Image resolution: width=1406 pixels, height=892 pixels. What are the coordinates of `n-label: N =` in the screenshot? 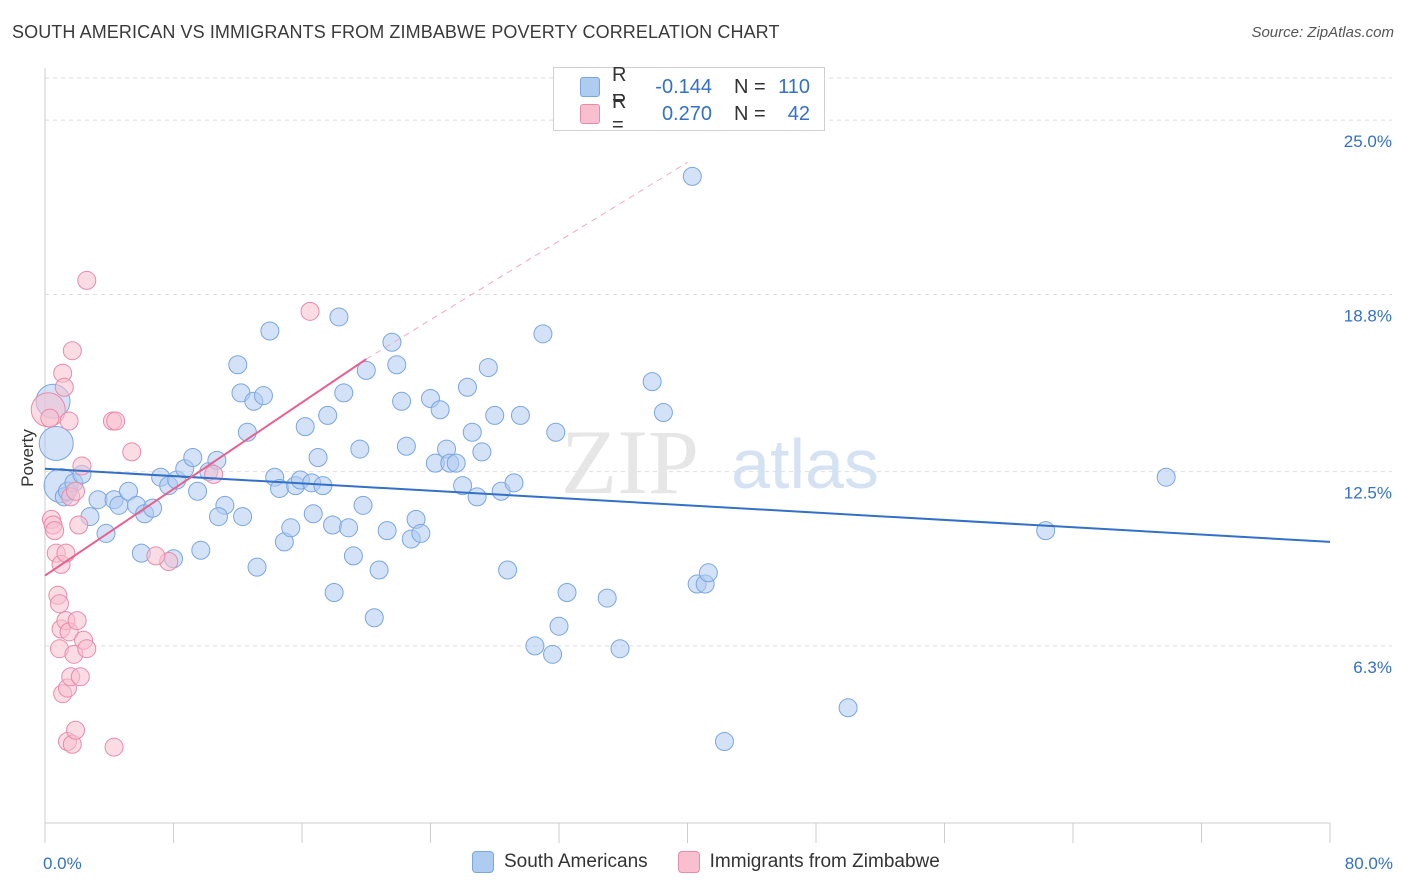 It's located at (750, 86).